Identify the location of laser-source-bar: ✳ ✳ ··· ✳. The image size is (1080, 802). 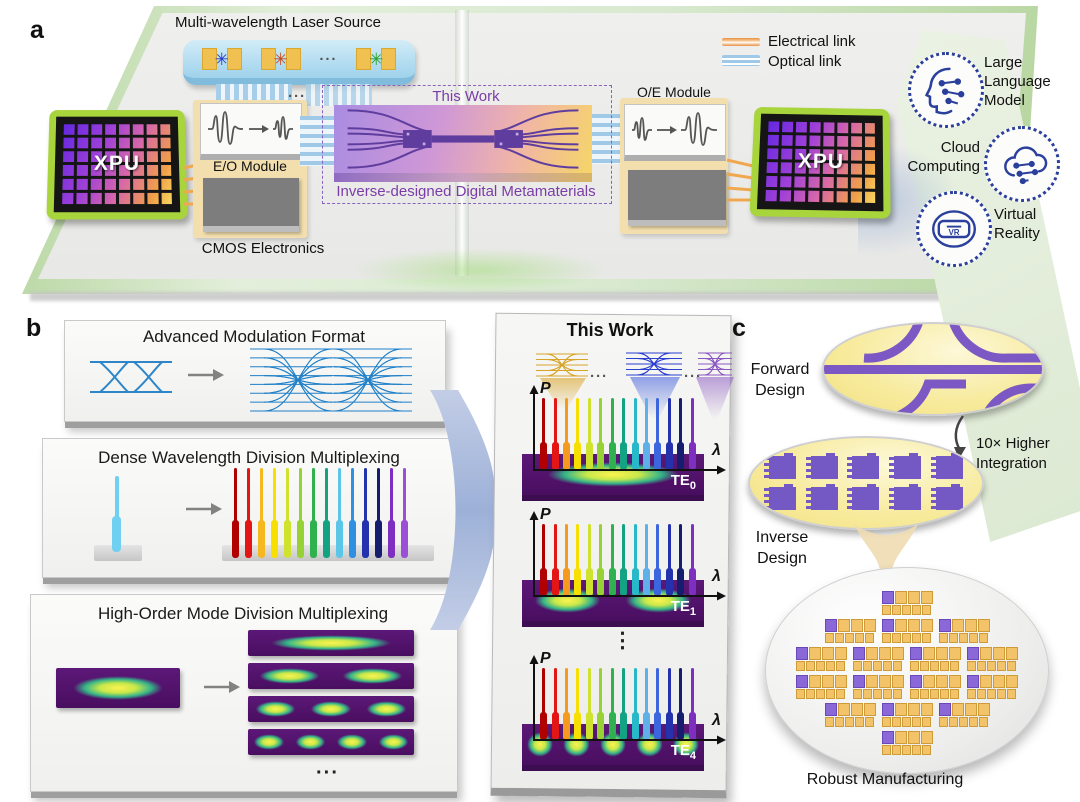
(299, 62).